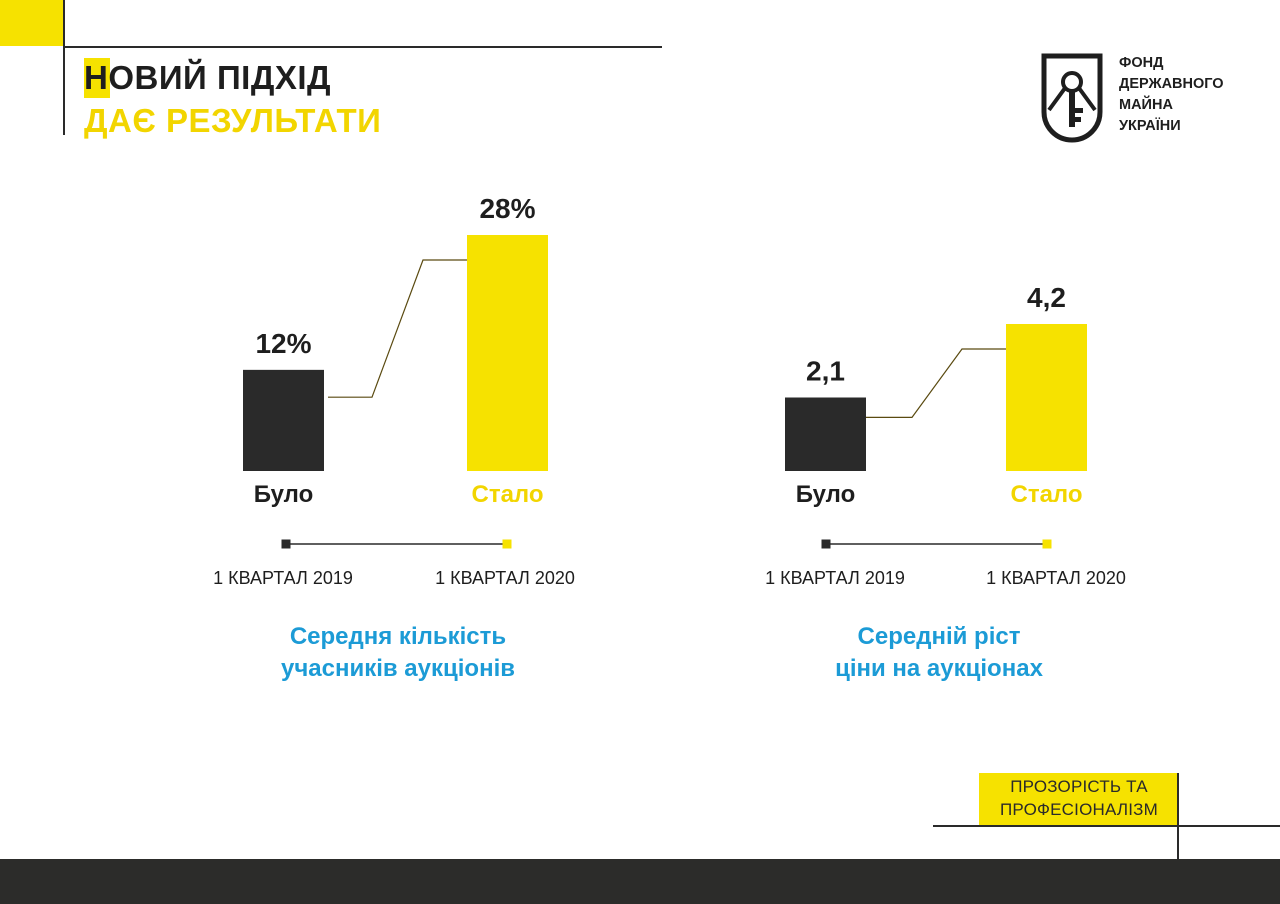 Image resolution: width=1280 pixels, height=904 pixels. What do you see at coordinates (507, 208) in the screenshot?
I see `data-label: 28%` at bounding box center [507, 208].